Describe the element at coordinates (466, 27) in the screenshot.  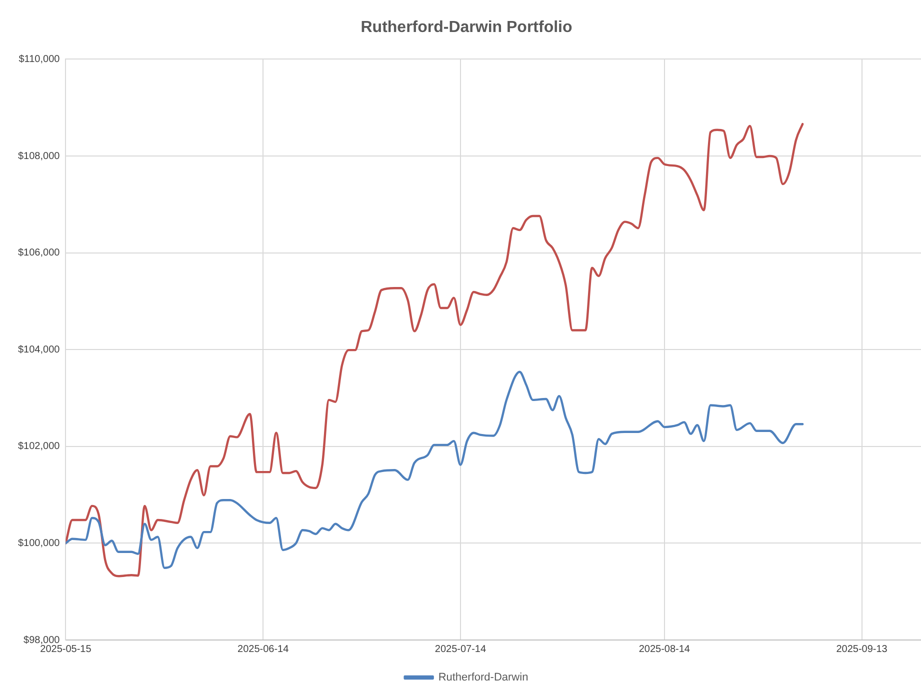
I see `chart-title: Rutherford-Darwin Portfolio` at that location.